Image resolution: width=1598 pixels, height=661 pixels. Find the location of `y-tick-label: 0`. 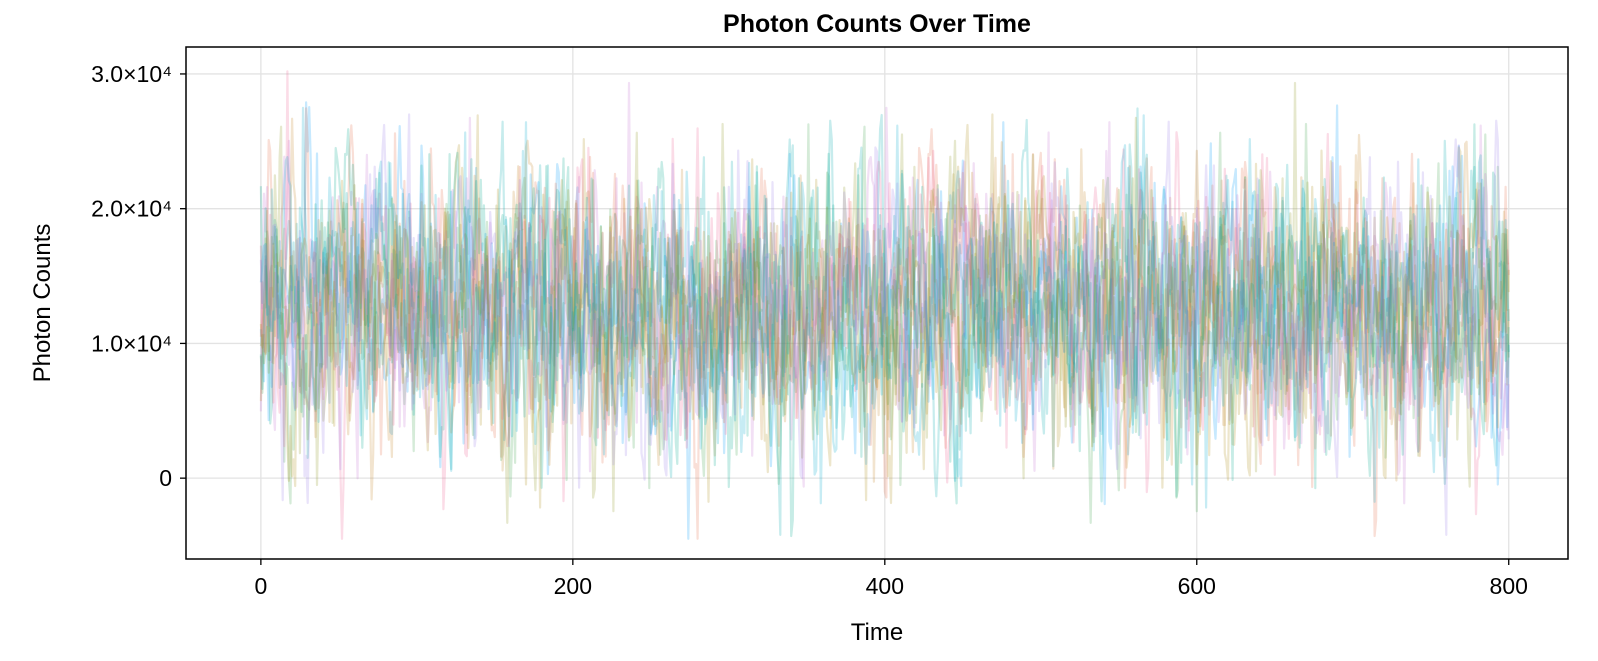

y-tick-label: 0 is located at coordinates (165, 478).